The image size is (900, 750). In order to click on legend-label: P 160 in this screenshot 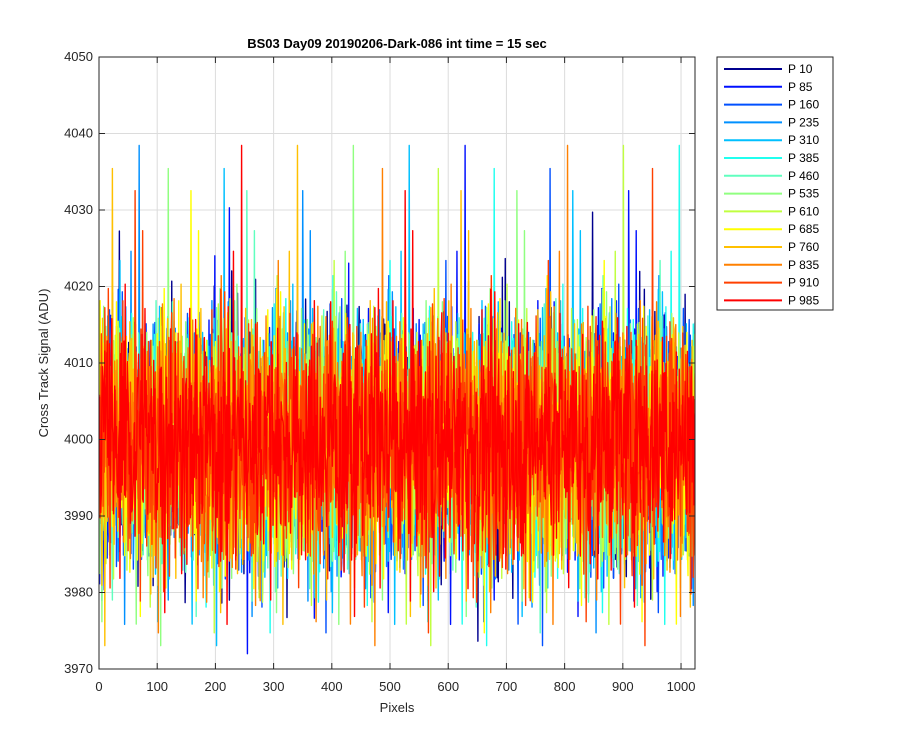, I will do `click(803, 105)`.